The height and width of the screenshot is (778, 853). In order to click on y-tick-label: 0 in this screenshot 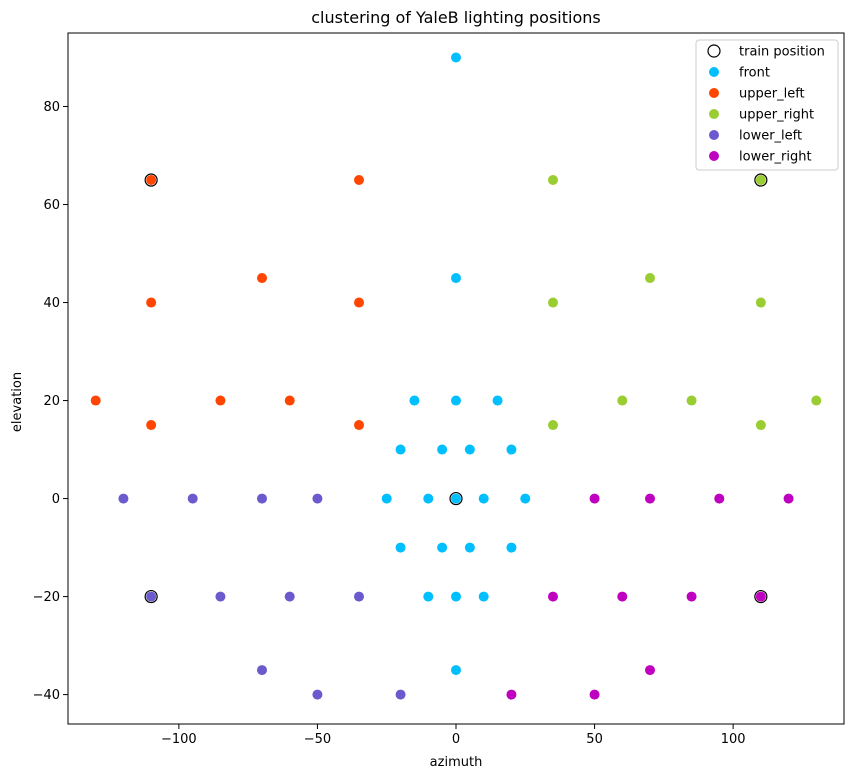, I will do `click(56, 499)`.